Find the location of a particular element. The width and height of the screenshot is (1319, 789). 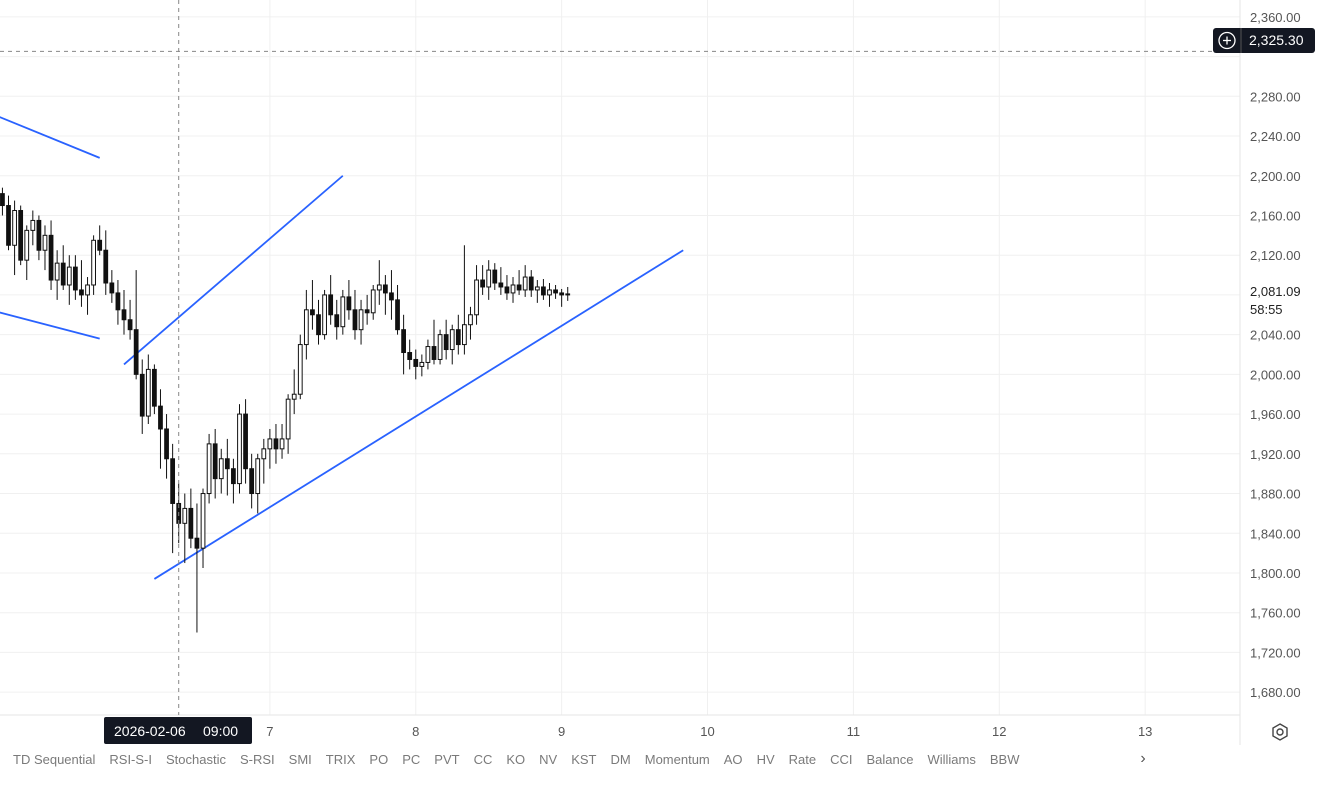

crosshair-date-tag: 2026-02-06 09:00 is located at coordinates (178, 730).